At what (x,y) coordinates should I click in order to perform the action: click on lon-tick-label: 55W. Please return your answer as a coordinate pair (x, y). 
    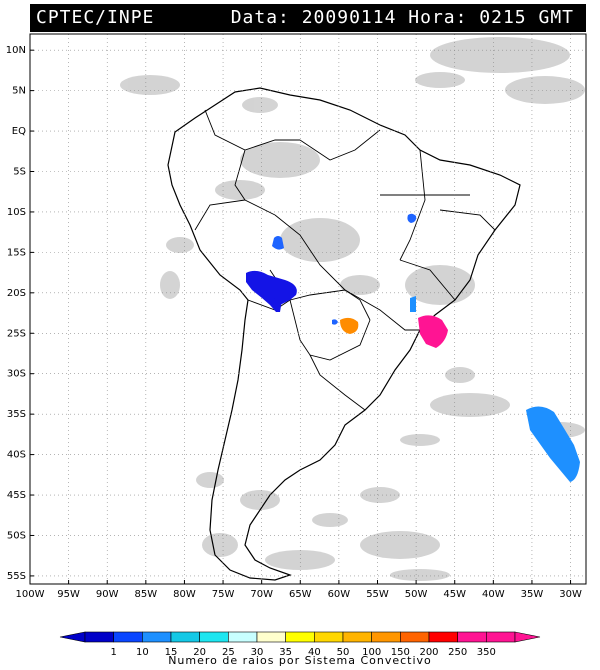
    Looking at the image, I should click on (377, 594).